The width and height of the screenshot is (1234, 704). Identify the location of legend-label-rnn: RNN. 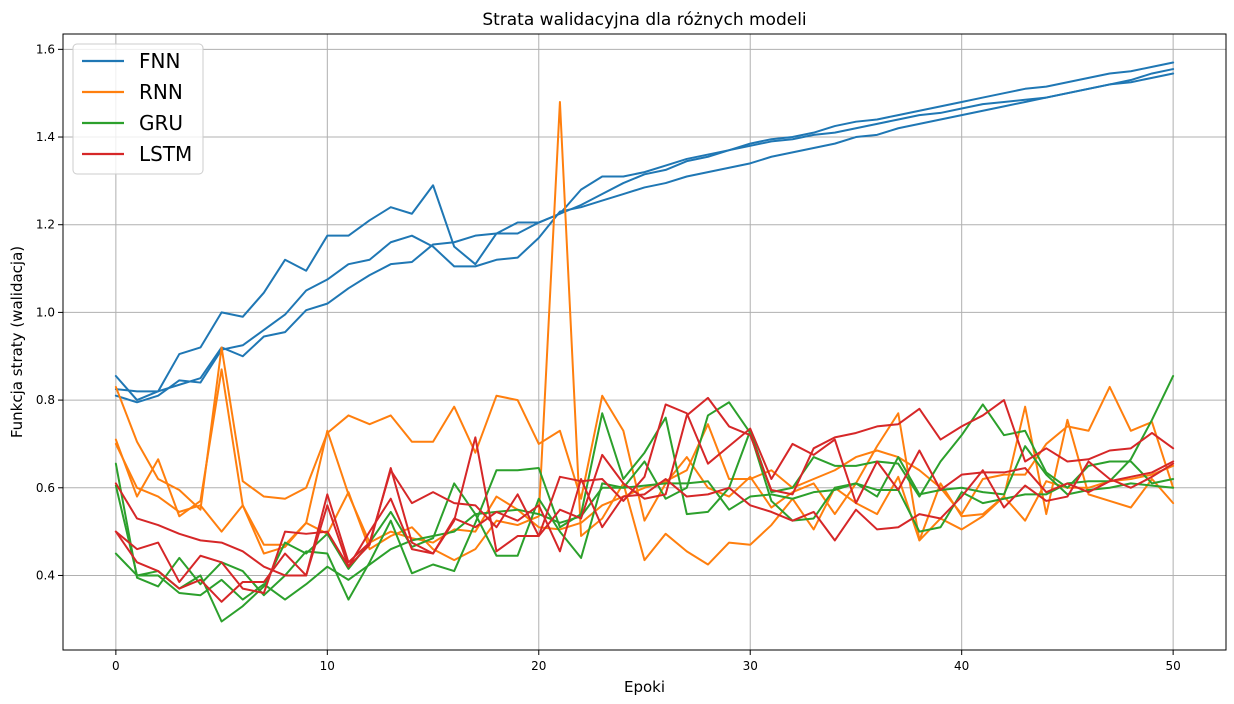
(161, 92).